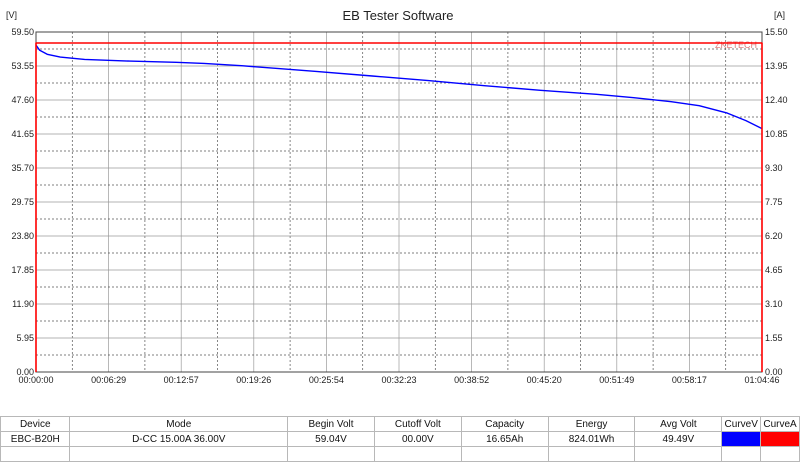 Image resolution: width=800 pixels, height=462 pixels. I want to click on left-tick-label: 11.90, so click(23, 304).